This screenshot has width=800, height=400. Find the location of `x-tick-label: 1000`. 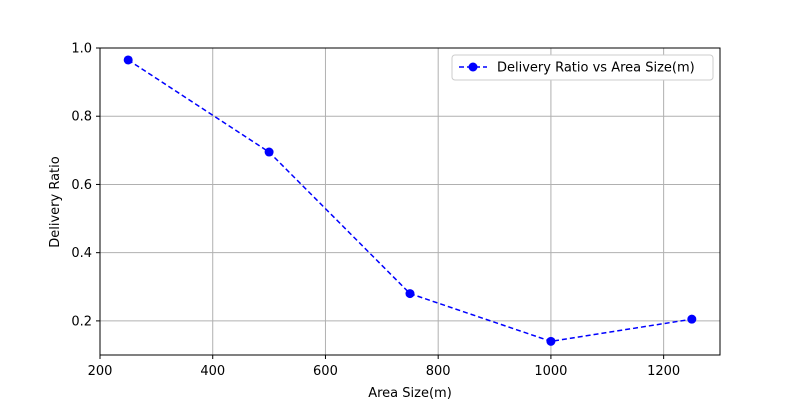

x-tick-label: 1000 is located at coordinates (550, 371).